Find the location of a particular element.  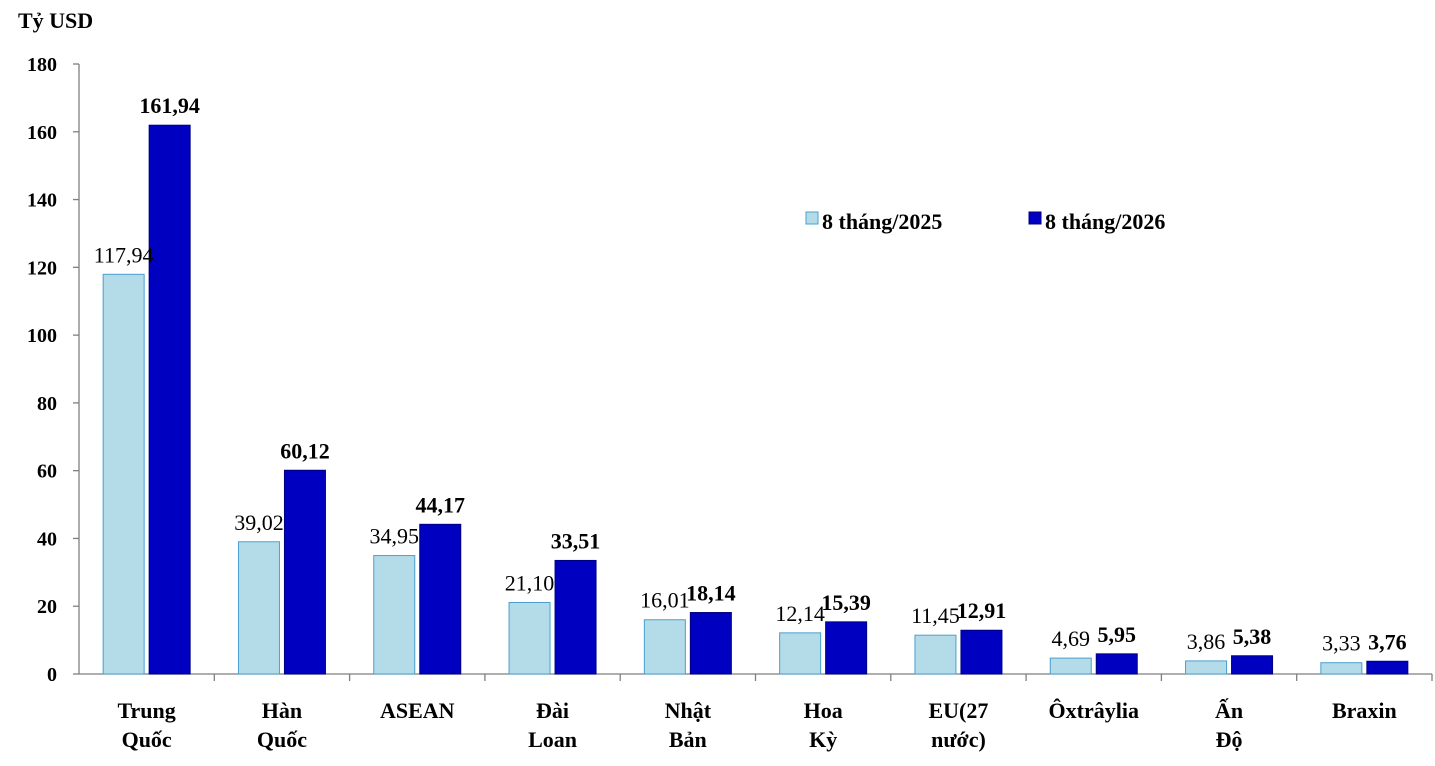

data-label-10-series-1: 3,33 is located at coordinates (1341, 643).